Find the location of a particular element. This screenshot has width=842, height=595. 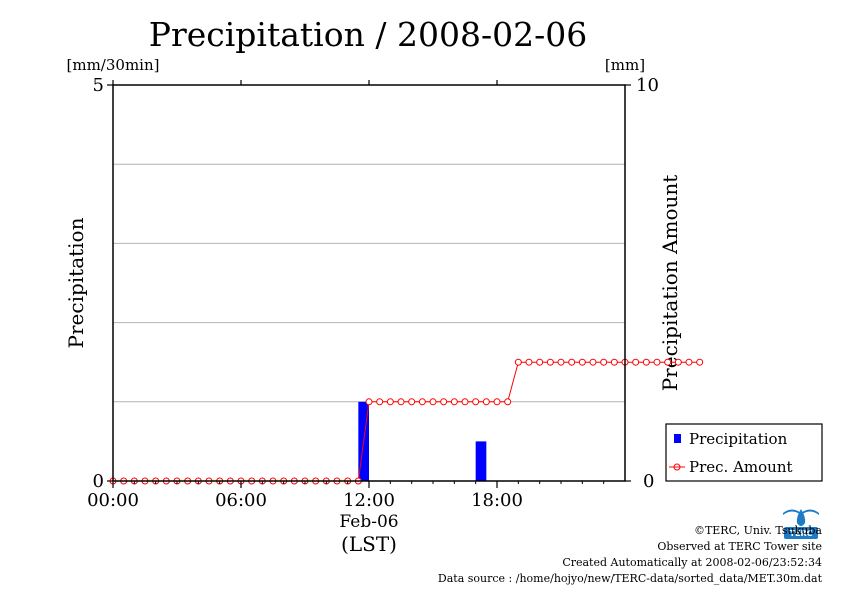

x-tick-label-0000: 00:00 is located at coordinates (113, 500).